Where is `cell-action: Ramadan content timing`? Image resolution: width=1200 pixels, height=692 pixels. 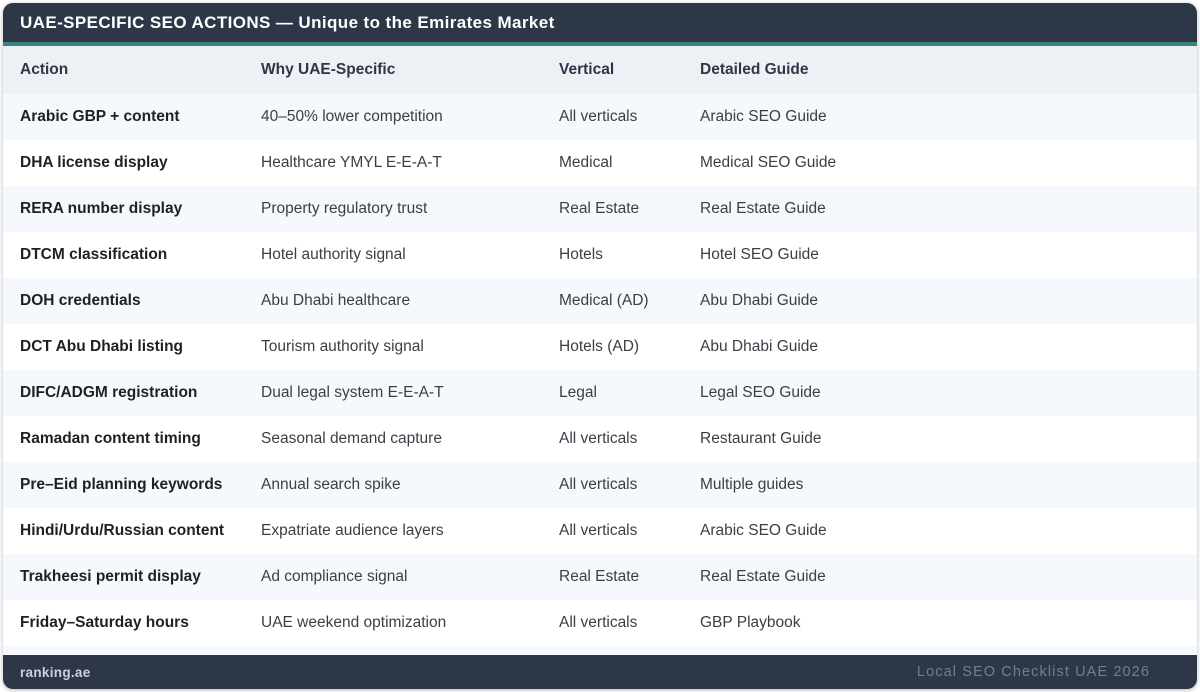
cell-action: Ramadan content timing is located at coordinates (110, 438).